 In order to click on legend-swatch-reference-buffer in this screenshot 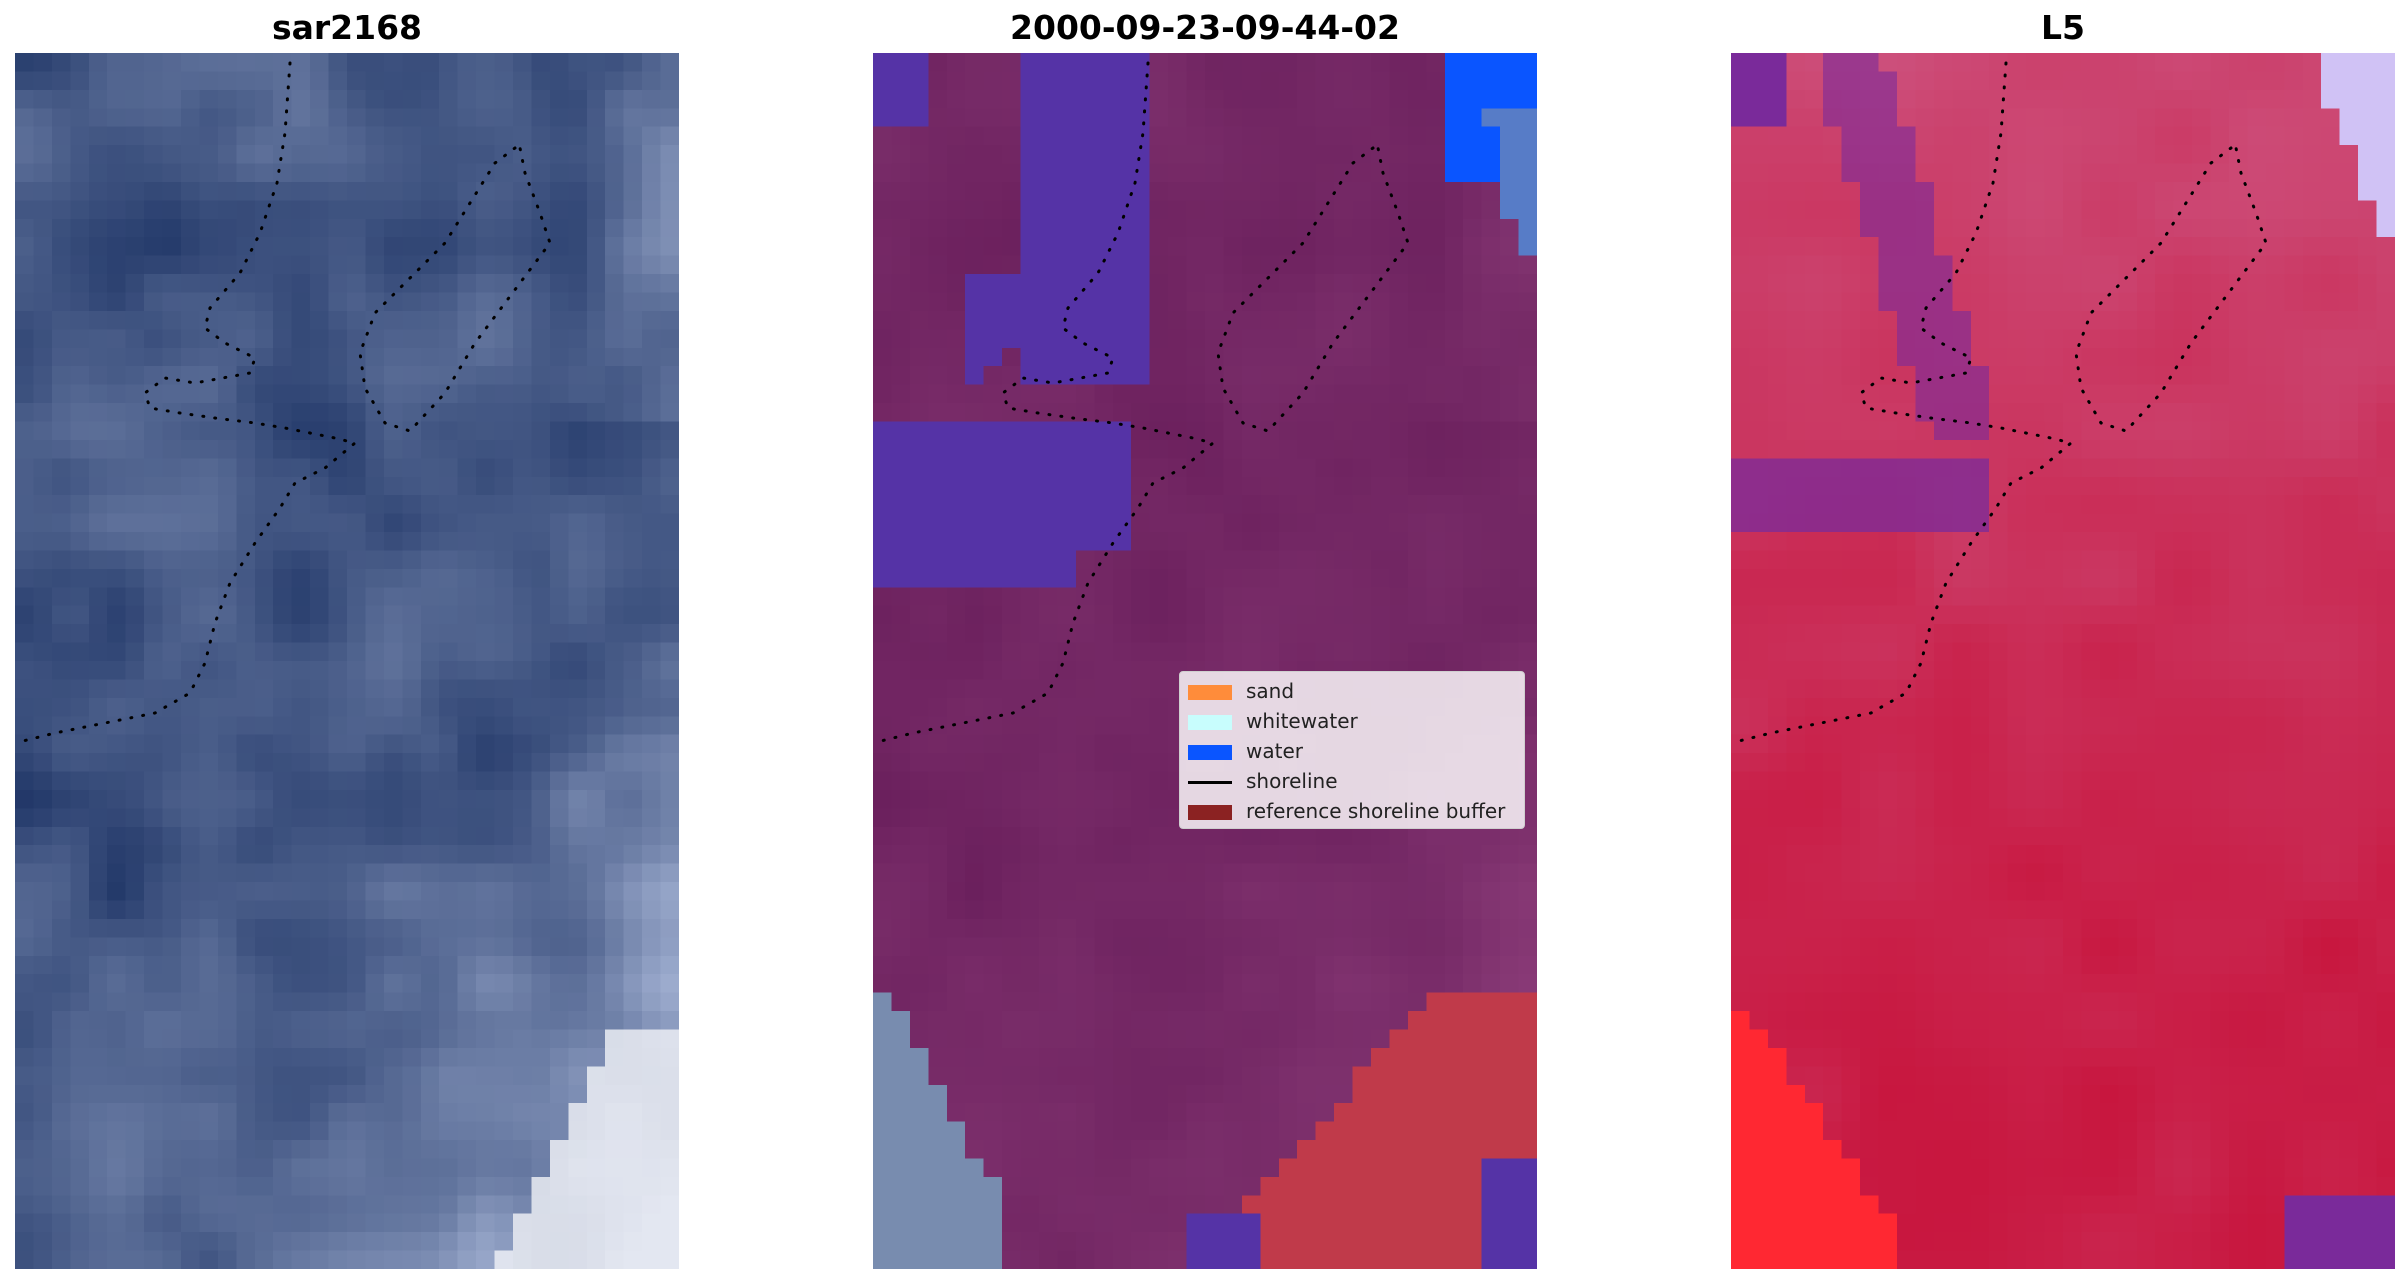, I will do `click(1210, 812)`.